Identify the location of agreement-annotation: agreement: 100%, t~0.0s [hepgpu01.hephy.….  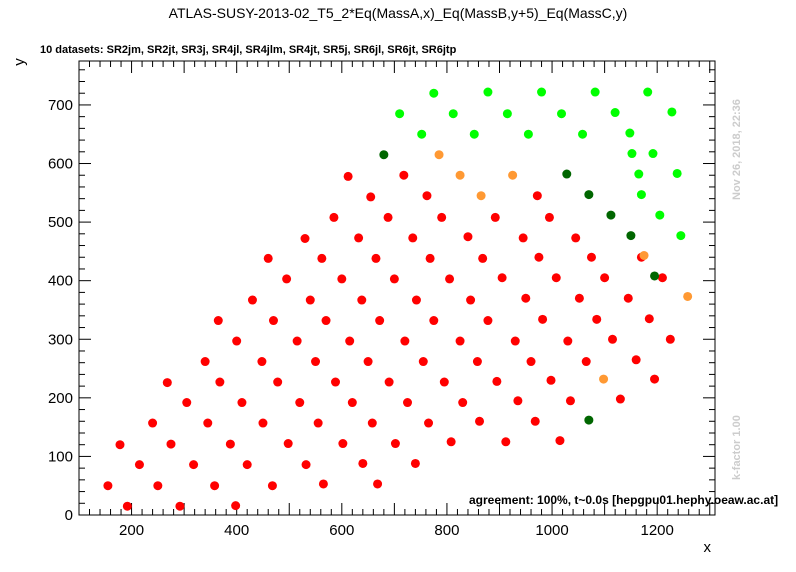
(623, 500).